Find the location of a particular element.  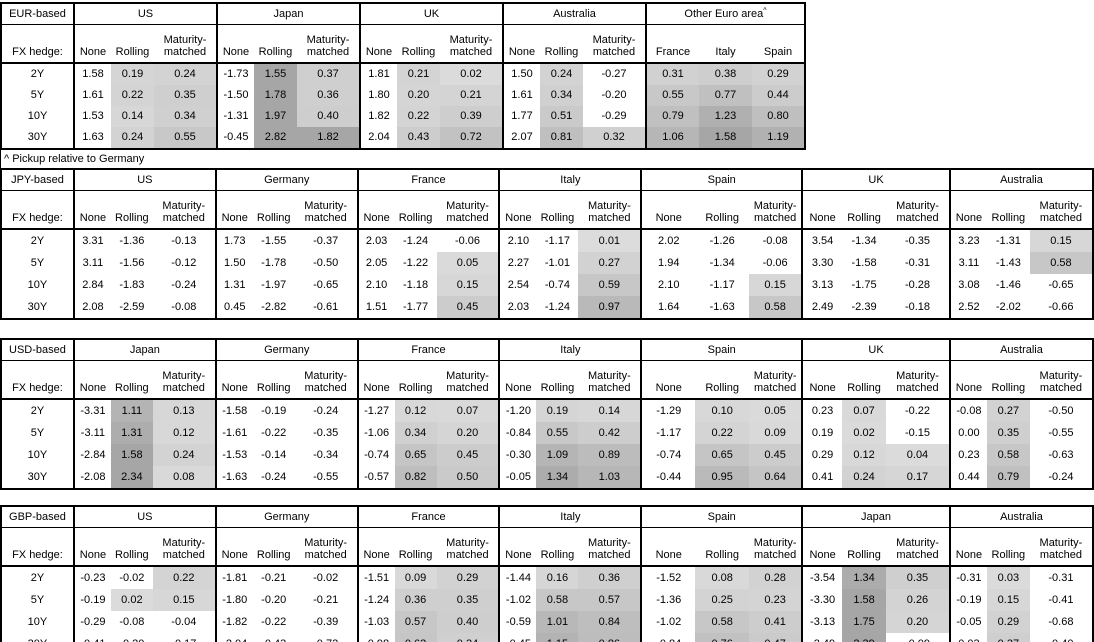

value-cell: 1.81 is located at coordinates (378, 74).